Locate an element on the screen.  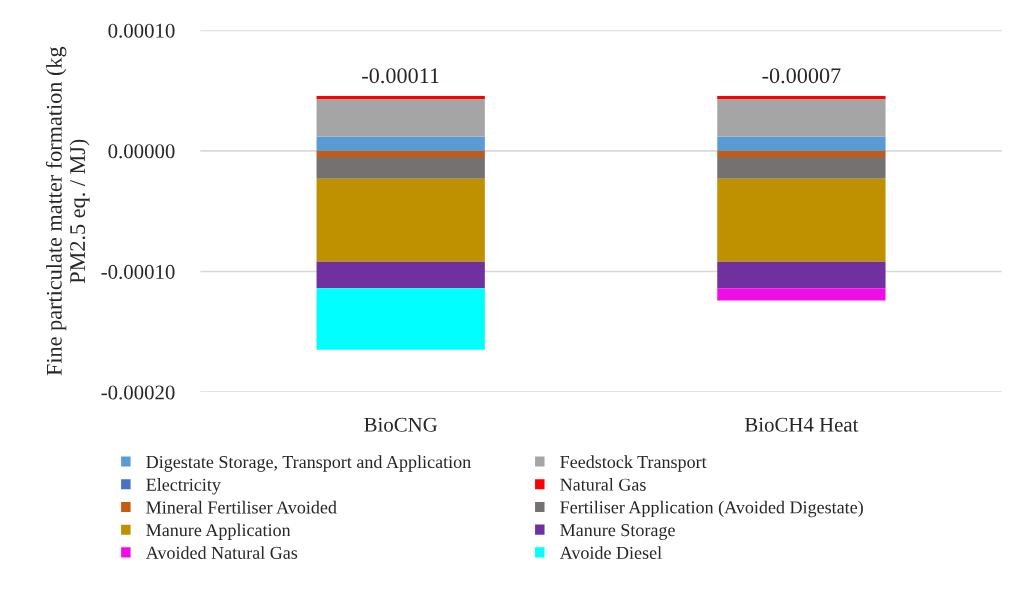
y-tick-label: -0.00020 is located at coordinates (138, 392).